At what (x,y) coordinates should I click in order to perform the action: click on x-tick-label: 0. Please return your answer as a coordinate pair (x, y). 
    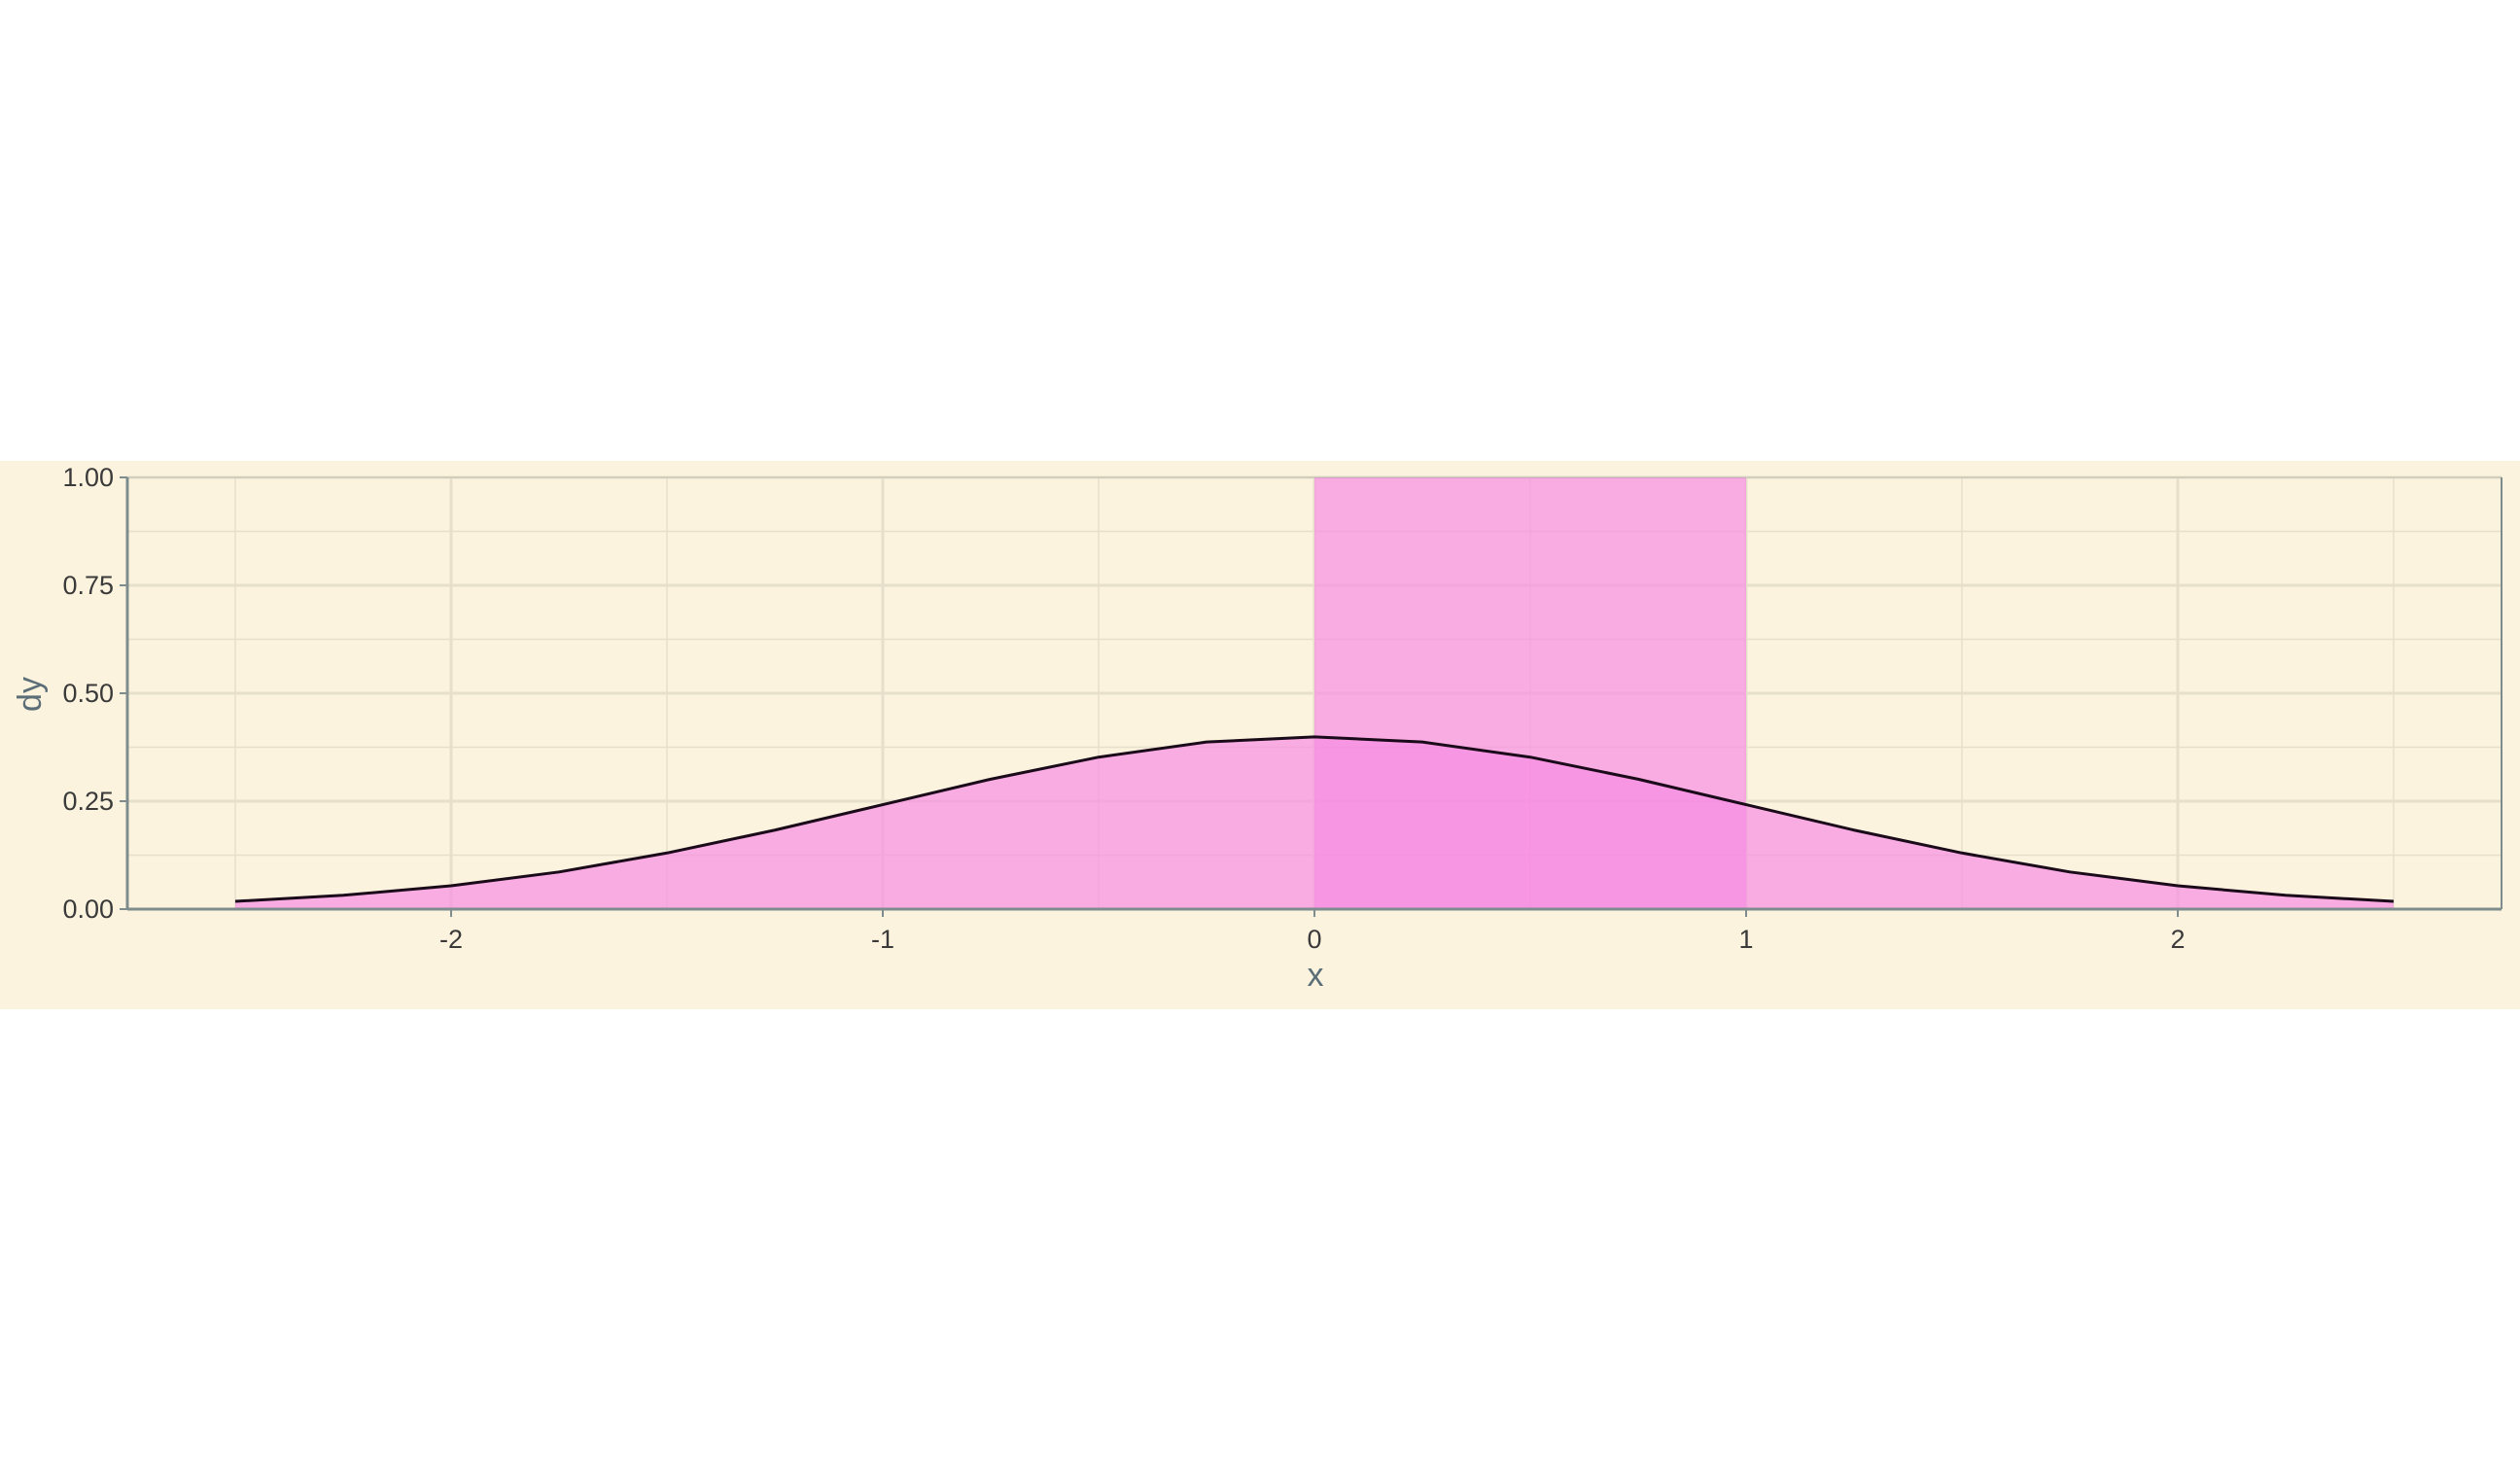
    Looking at the image, I should click on (1314, 939).